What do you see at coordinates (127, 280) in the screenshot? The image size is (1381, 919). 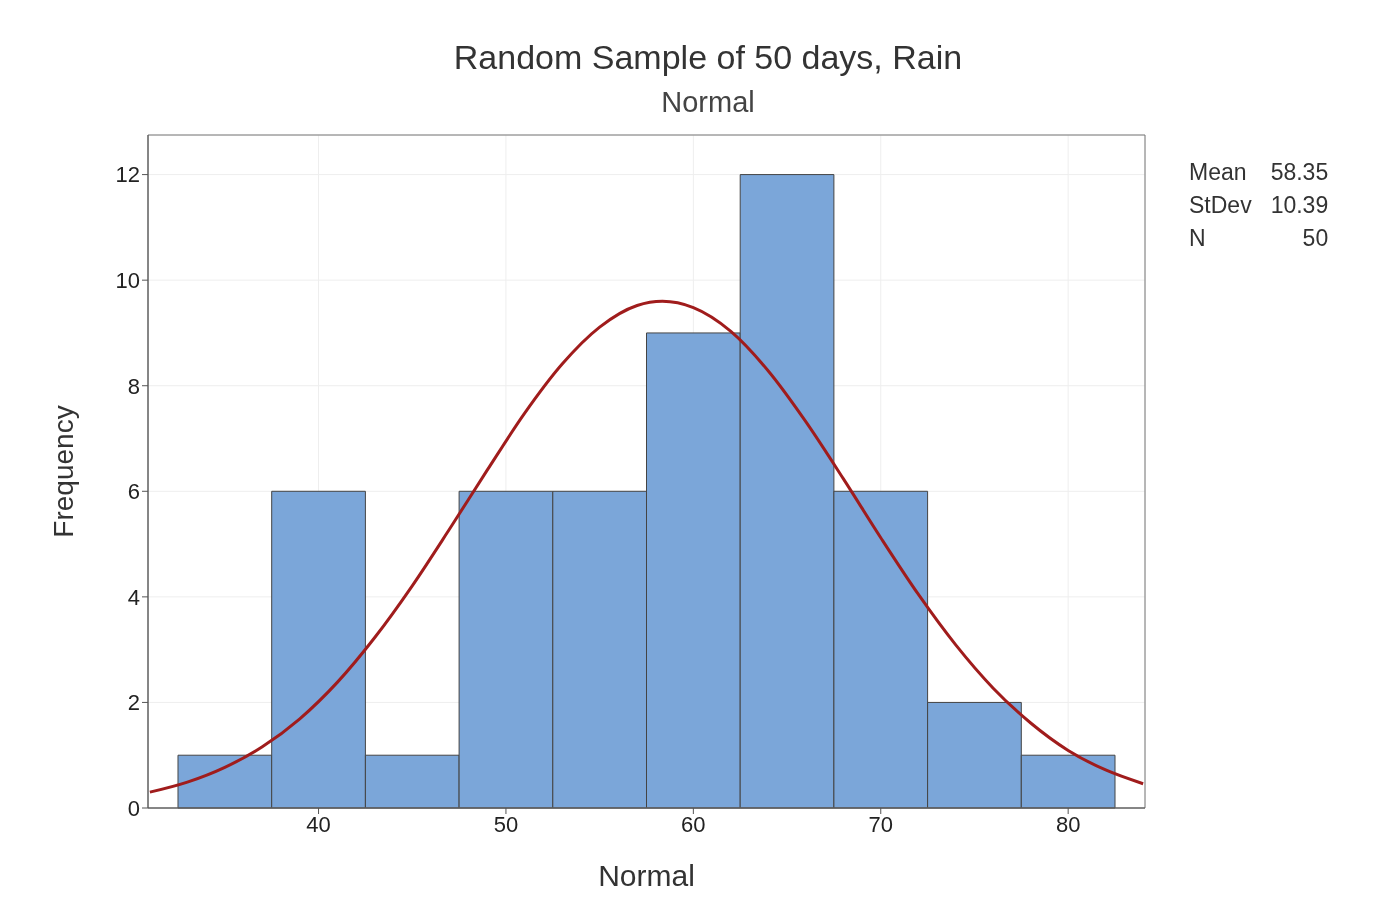 I see `y-tick-label: 10` at bounding box center [127, 280].